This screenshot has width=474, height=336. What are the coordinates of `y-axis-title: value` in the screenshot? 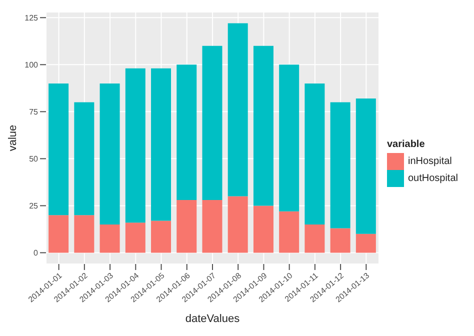 It's located at (12, 138).